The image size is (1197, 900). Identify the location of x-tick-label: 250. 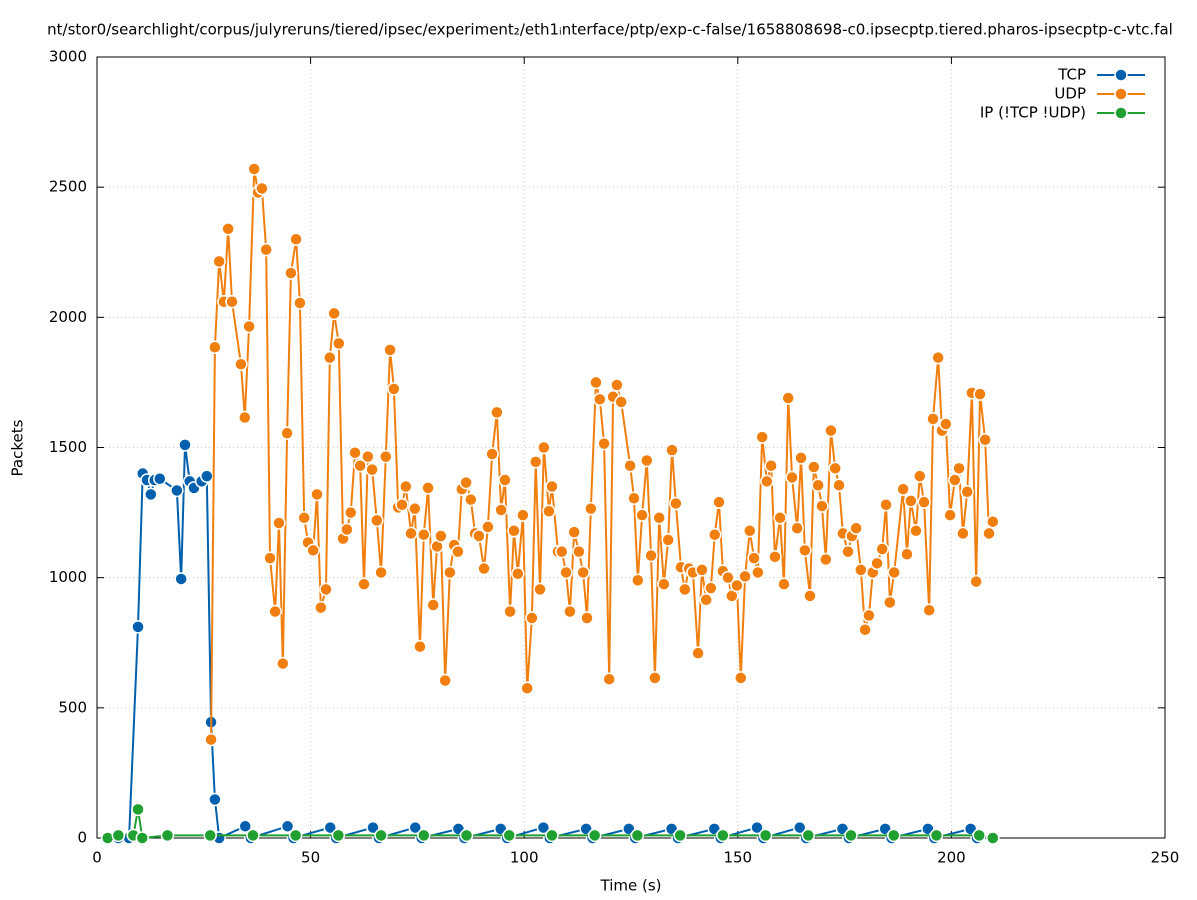
(1165, 858).